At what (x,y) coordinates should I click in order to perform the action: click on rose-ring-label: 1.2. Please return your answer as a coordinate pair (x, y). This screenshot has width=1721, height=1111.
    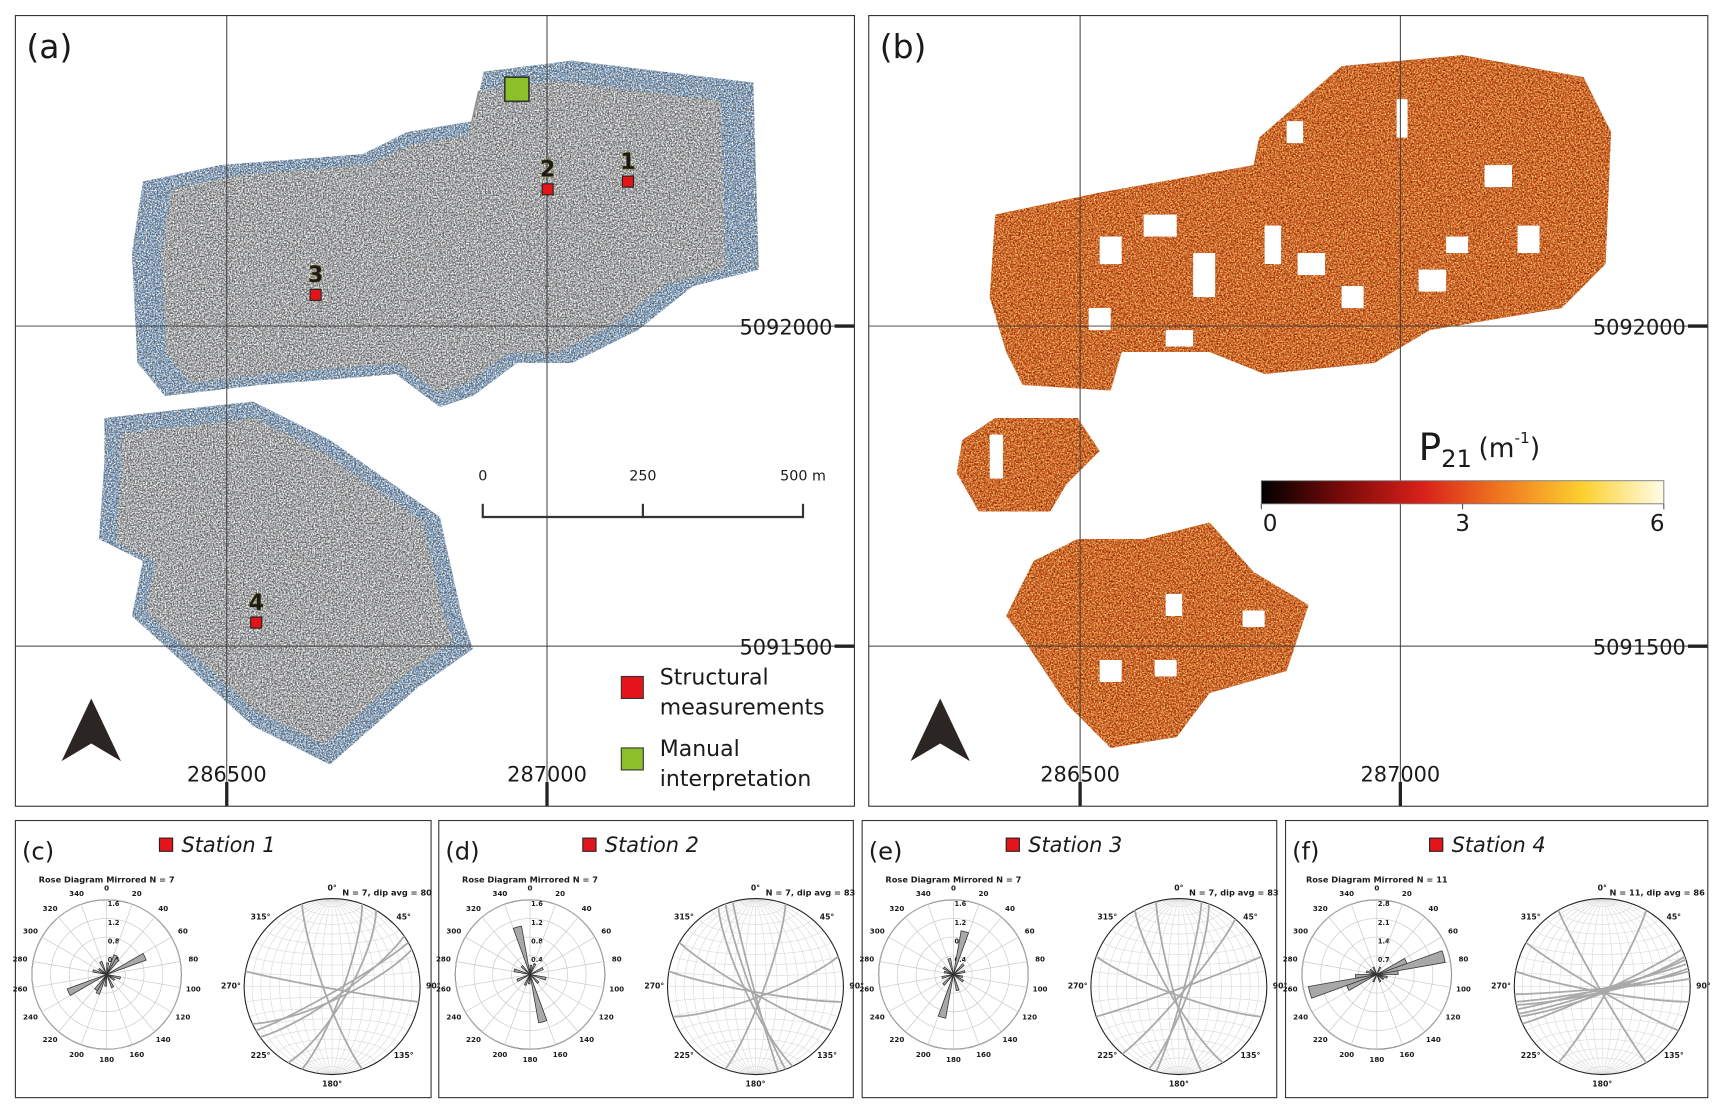
    Looking at the image, I should click on (961, 923).